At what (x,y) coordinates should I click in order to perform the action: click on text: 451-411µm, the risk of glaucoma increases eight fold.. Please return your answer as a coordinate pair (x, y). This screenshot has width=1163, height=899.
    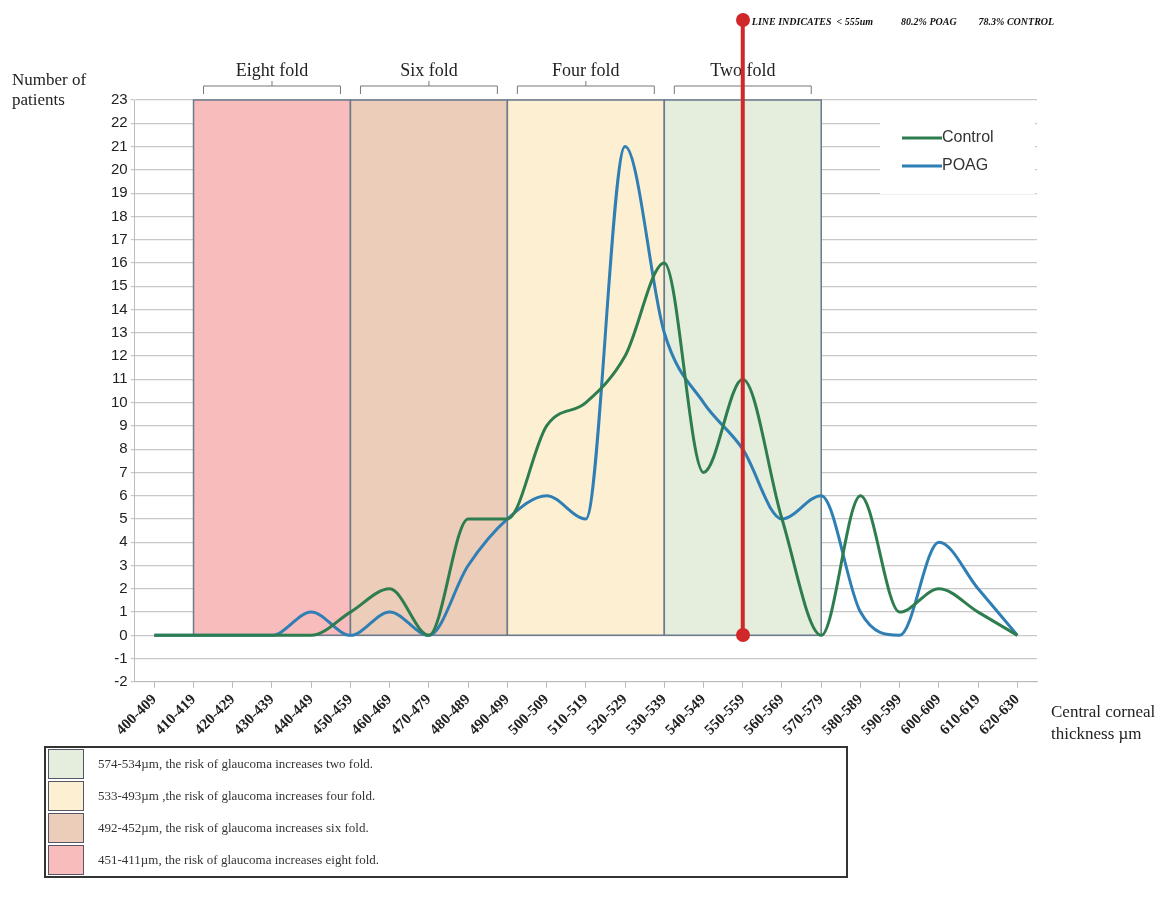
    Looking at the image, I should click on (239, 860).